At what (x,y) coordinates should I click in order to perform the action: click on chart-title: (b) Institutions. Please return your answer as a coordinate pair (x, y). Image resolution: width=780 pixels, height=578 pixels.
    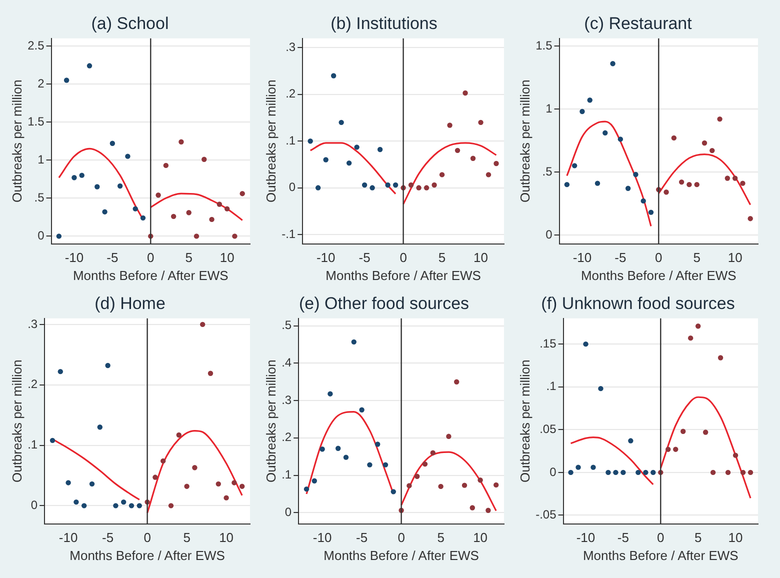
    Looking at the image, I should click on (384, 23).